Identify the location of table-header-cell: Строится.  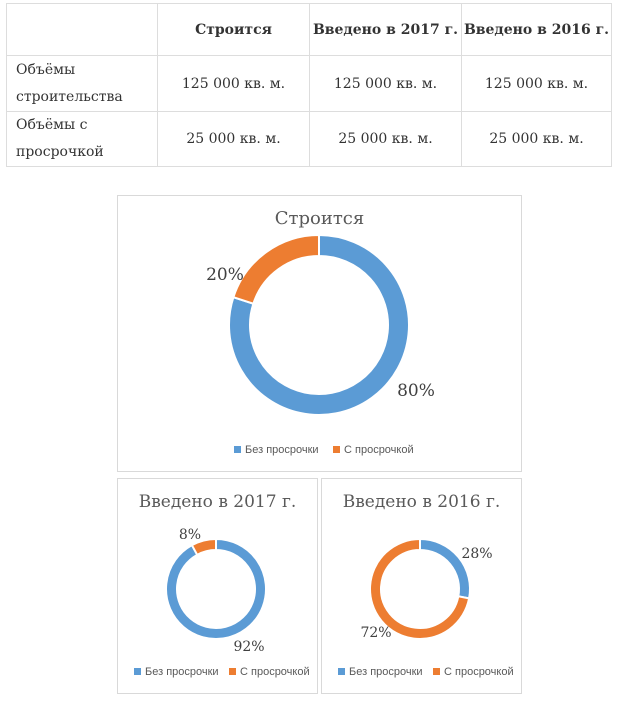
(233, 29).